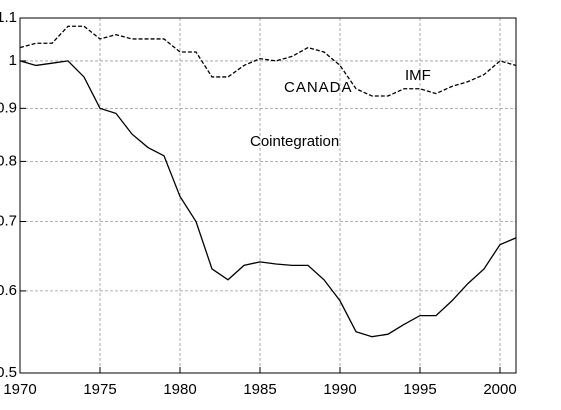  Describe the element at coordinates (99, 389) in the screenshot. I see `x-tick-label: 1975` at that location.